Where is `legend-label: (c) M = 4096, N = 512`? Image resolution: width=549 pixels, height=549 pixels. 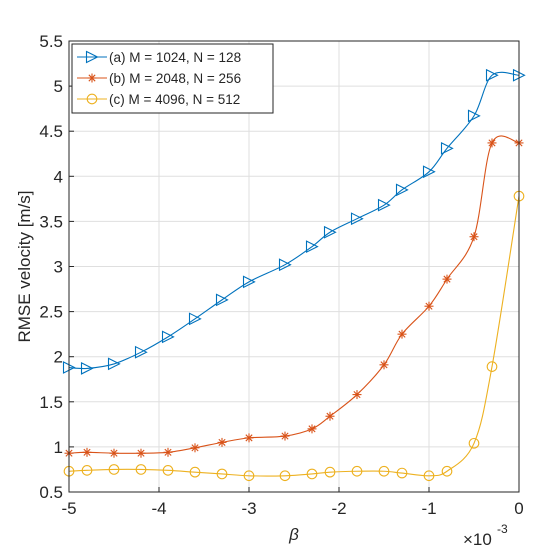 legend-label: (c) M = 4096, N = 512 is located at coordinates (174, 99).